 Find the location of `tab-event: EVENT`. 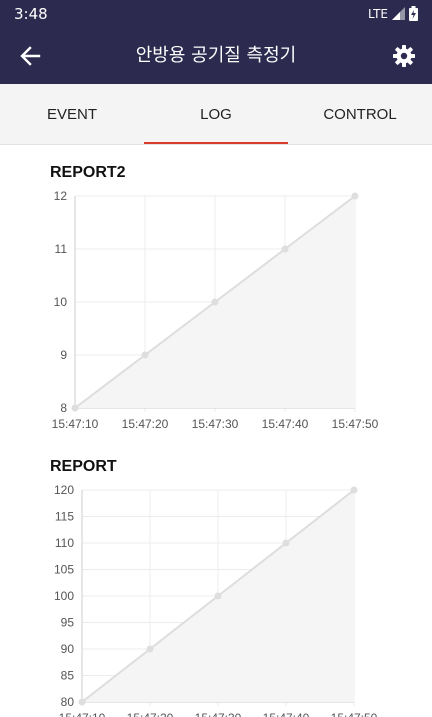

tab-event: EVENT is located at coordinates (71, 114).